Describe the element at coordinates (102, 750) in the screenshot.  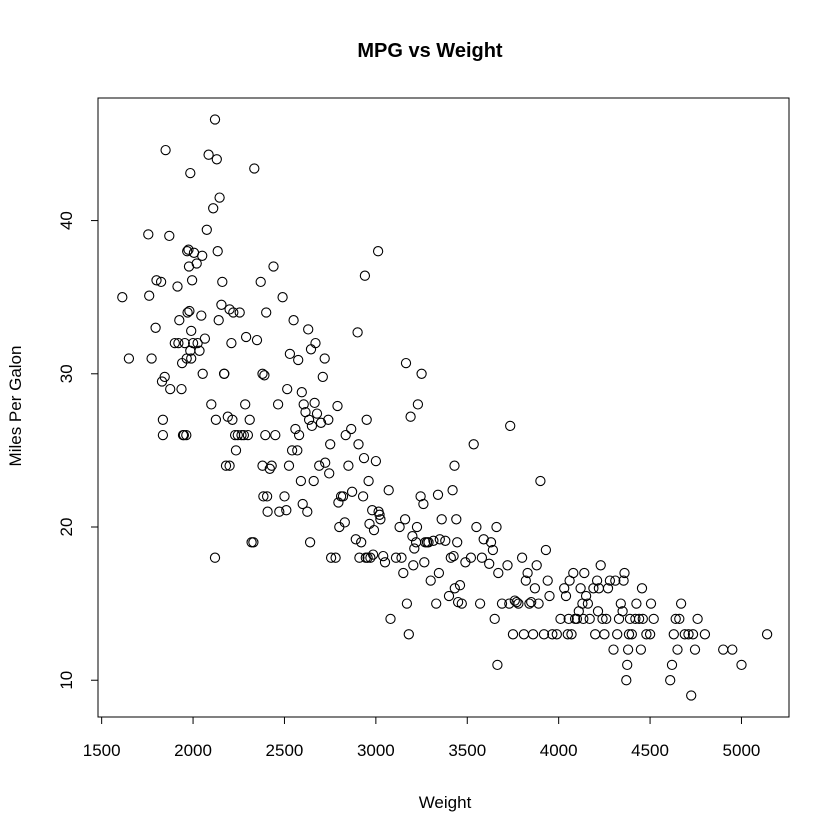
I see `x-tick-label: 1500` at that location.